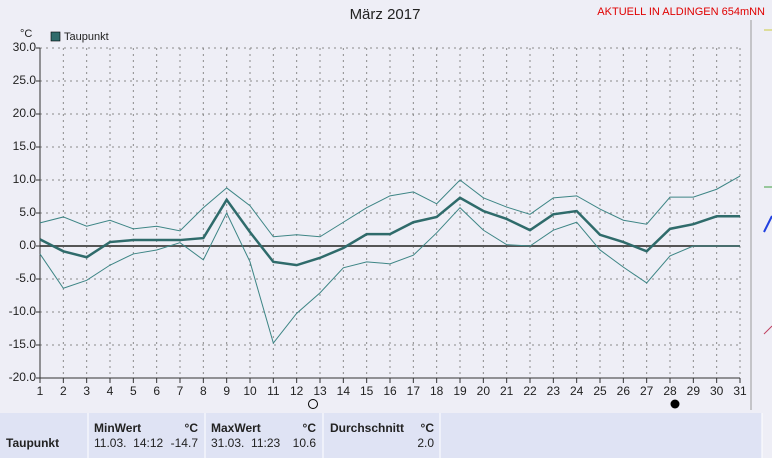 The height and width of the screenshot is (458, 772). I want to click on y-tick-label: 5.0, so click(27, 212).